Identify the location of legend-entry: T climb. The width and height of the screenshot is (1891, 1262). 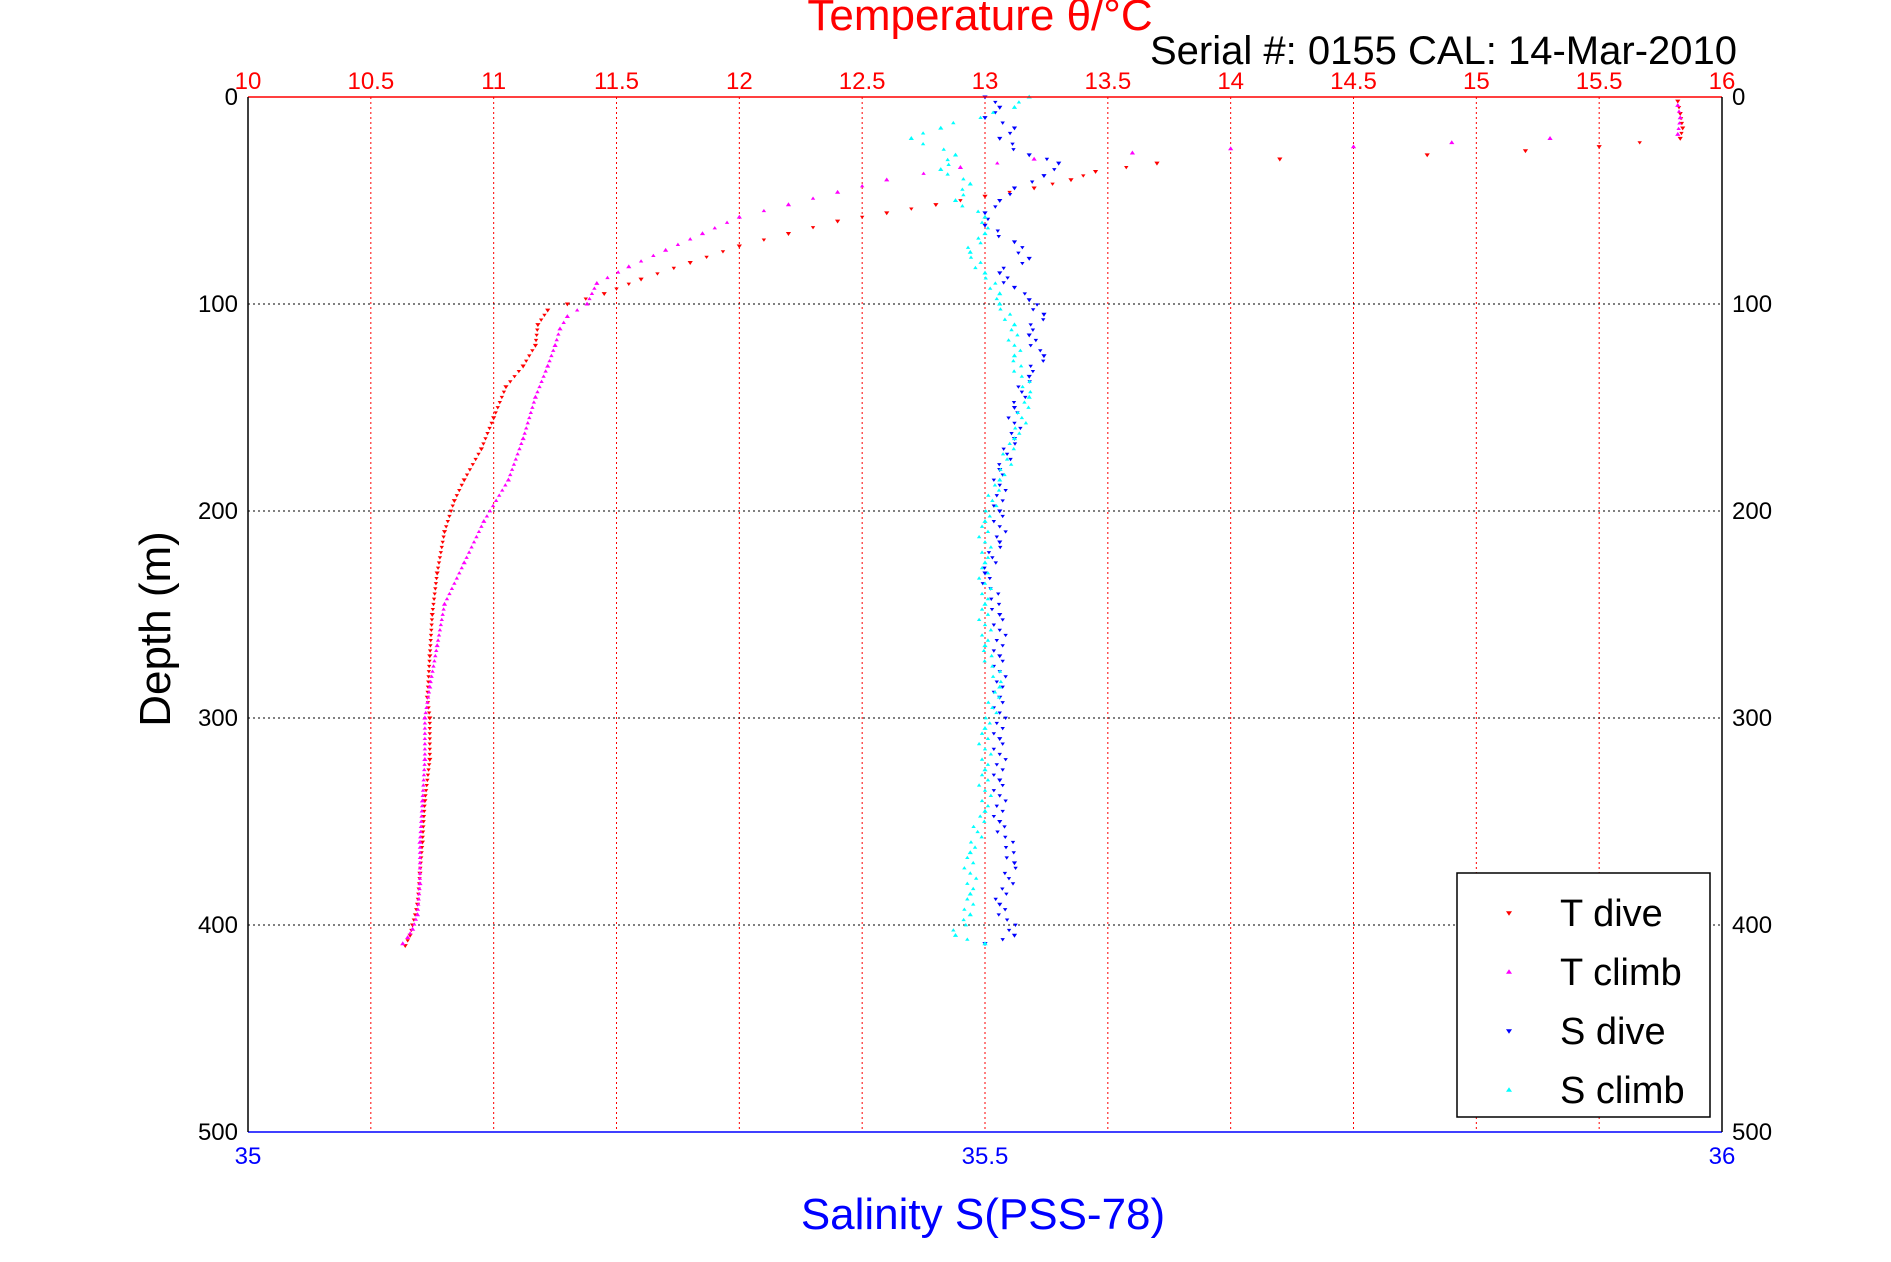
(1621, 973).